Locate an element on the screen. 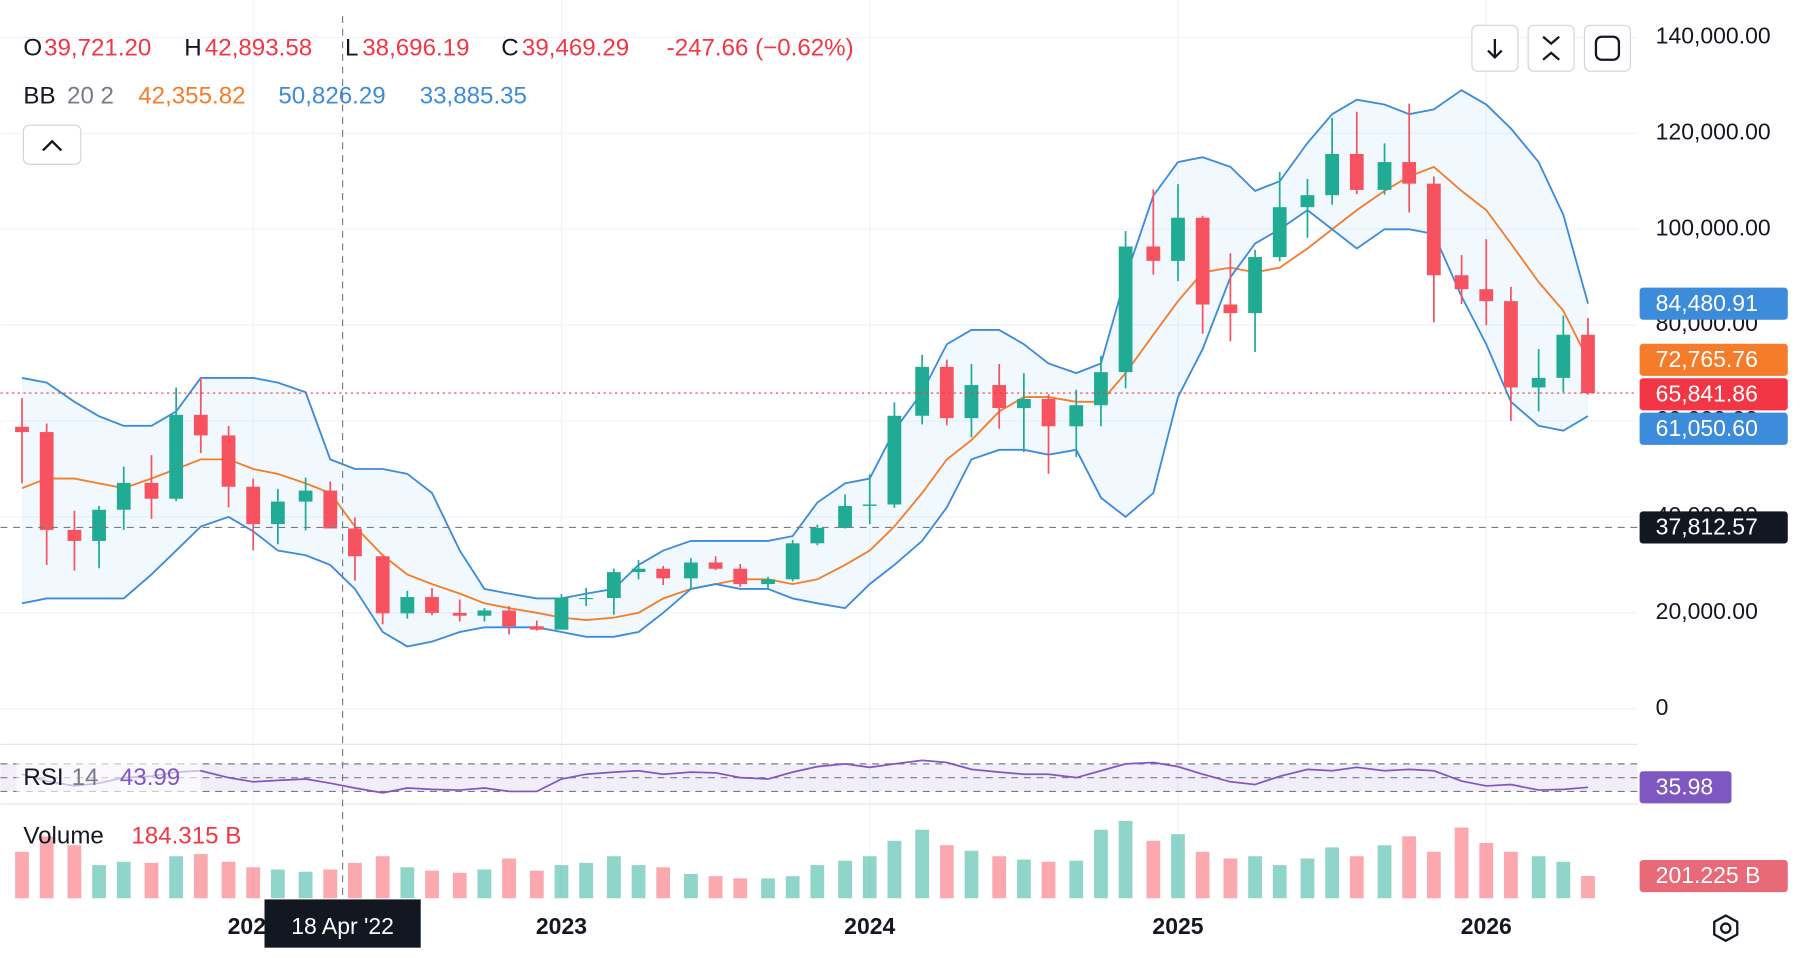 The width and height of the screenshot is (1802, 958). legend-value: 33,885.35 is located at coordinates (473, 96).